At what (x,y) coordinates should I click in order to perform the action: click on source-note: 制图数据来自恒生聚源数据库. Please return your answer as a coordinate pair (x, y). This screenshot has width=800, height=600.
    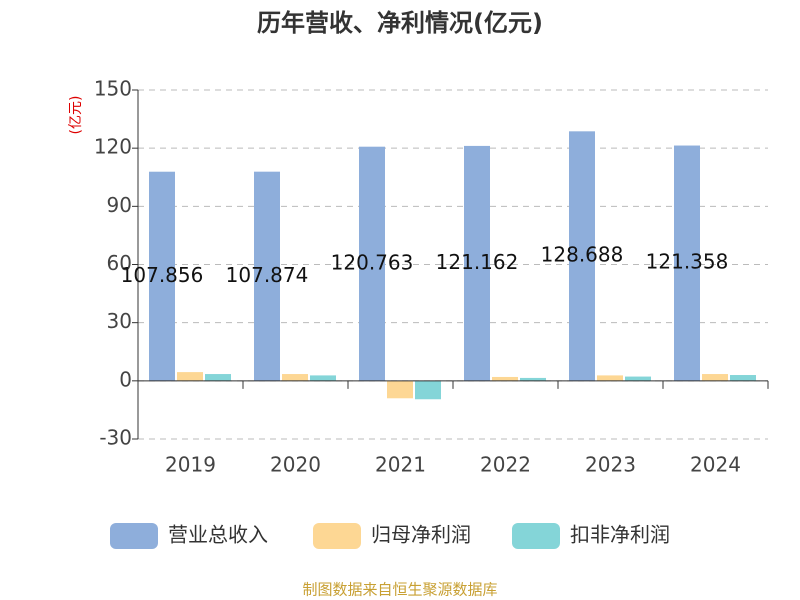
    Looking at the image, I should click on (399, 590).